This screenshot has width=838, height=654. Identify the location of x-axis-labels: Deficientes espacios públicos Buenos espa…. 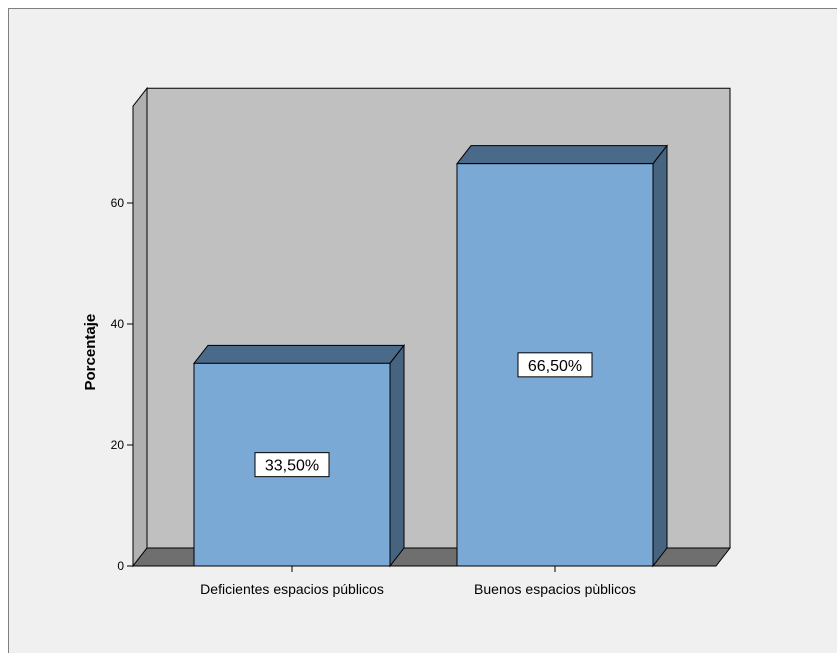
(418, 581).